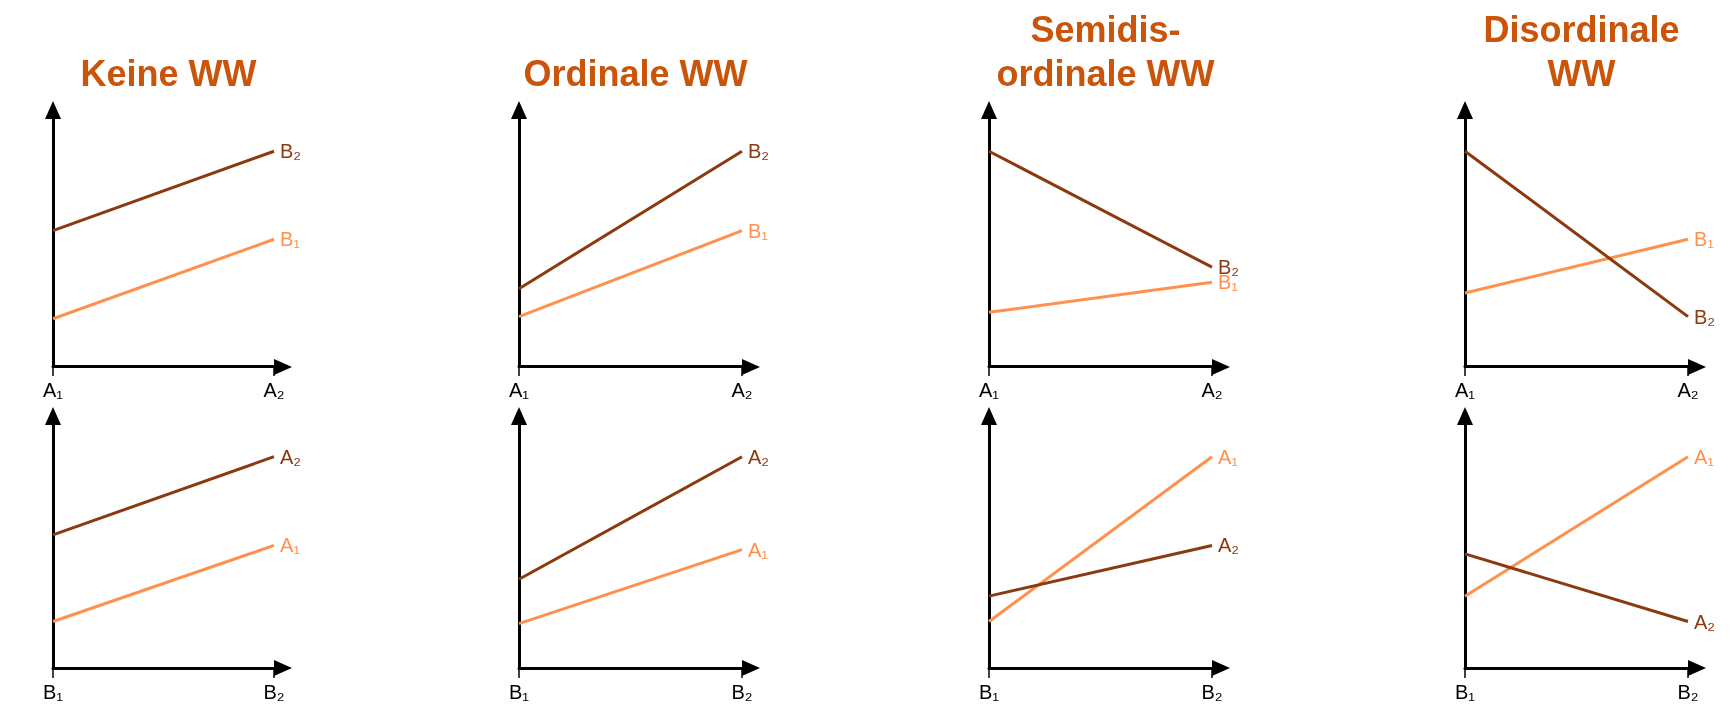  I want to click on chart-title: Semidis- ordinale WW, so click(1105, 51).